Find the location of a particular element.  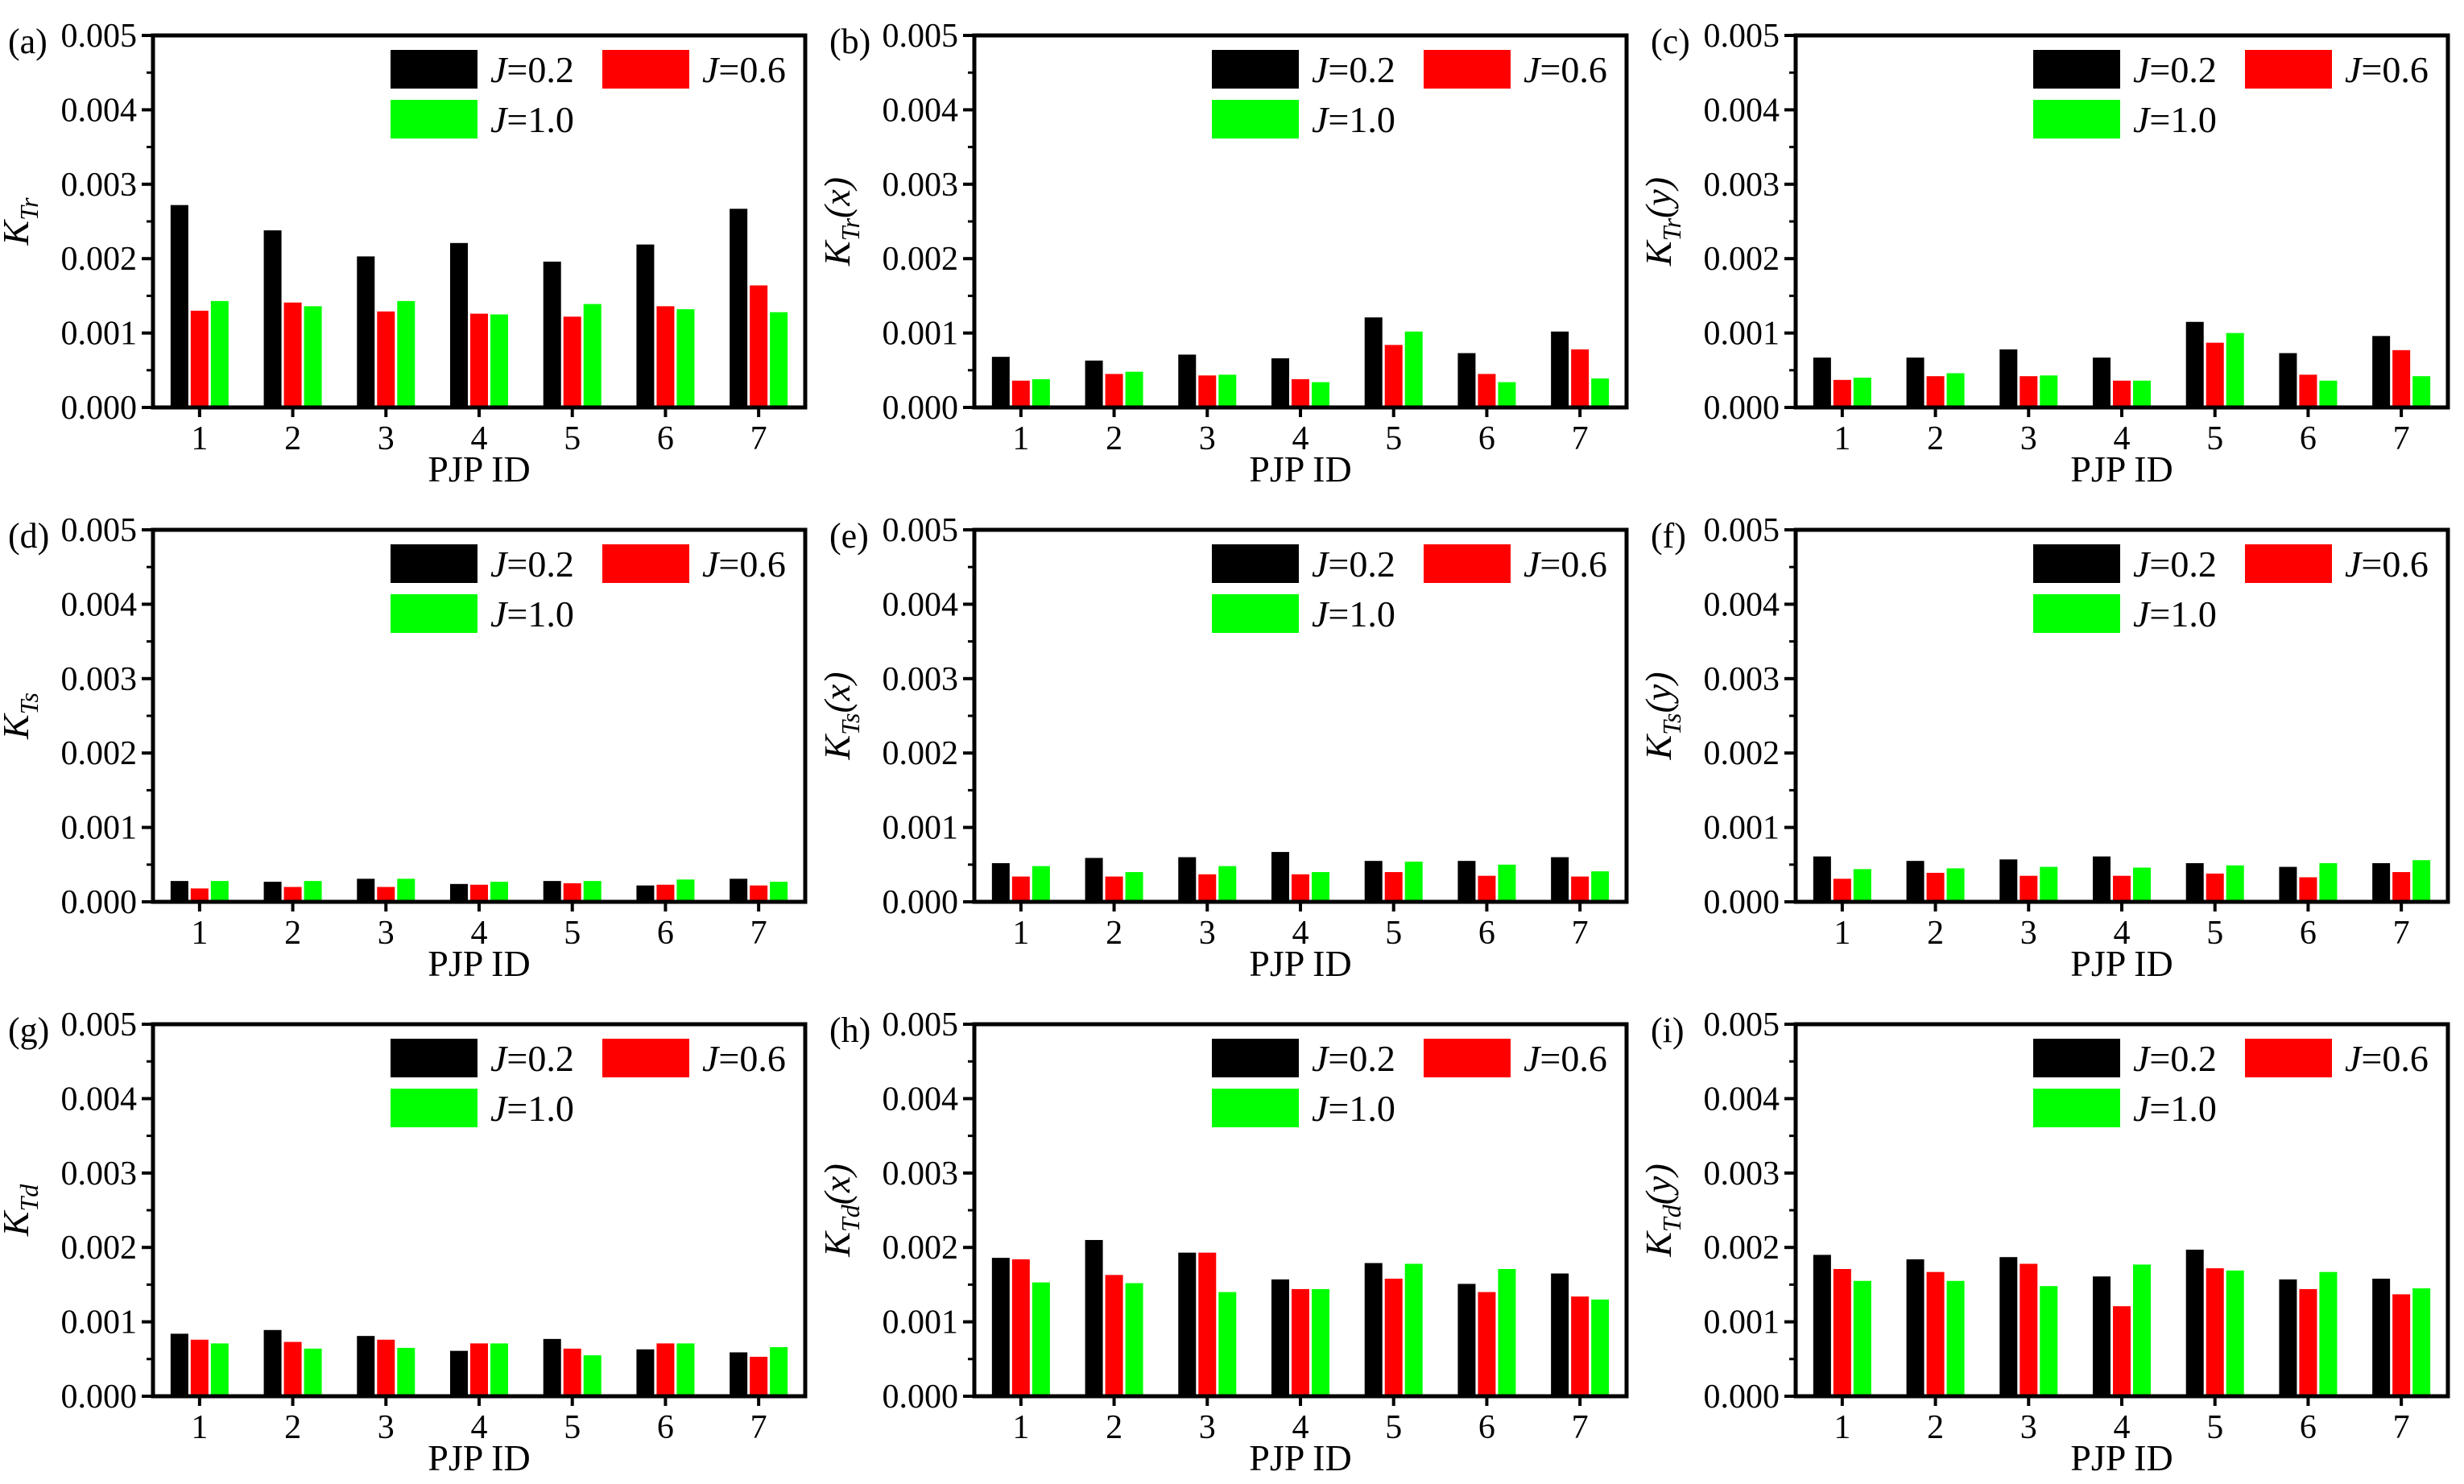

bar-J10-pjp1 is located at coordinates (1862, 885).